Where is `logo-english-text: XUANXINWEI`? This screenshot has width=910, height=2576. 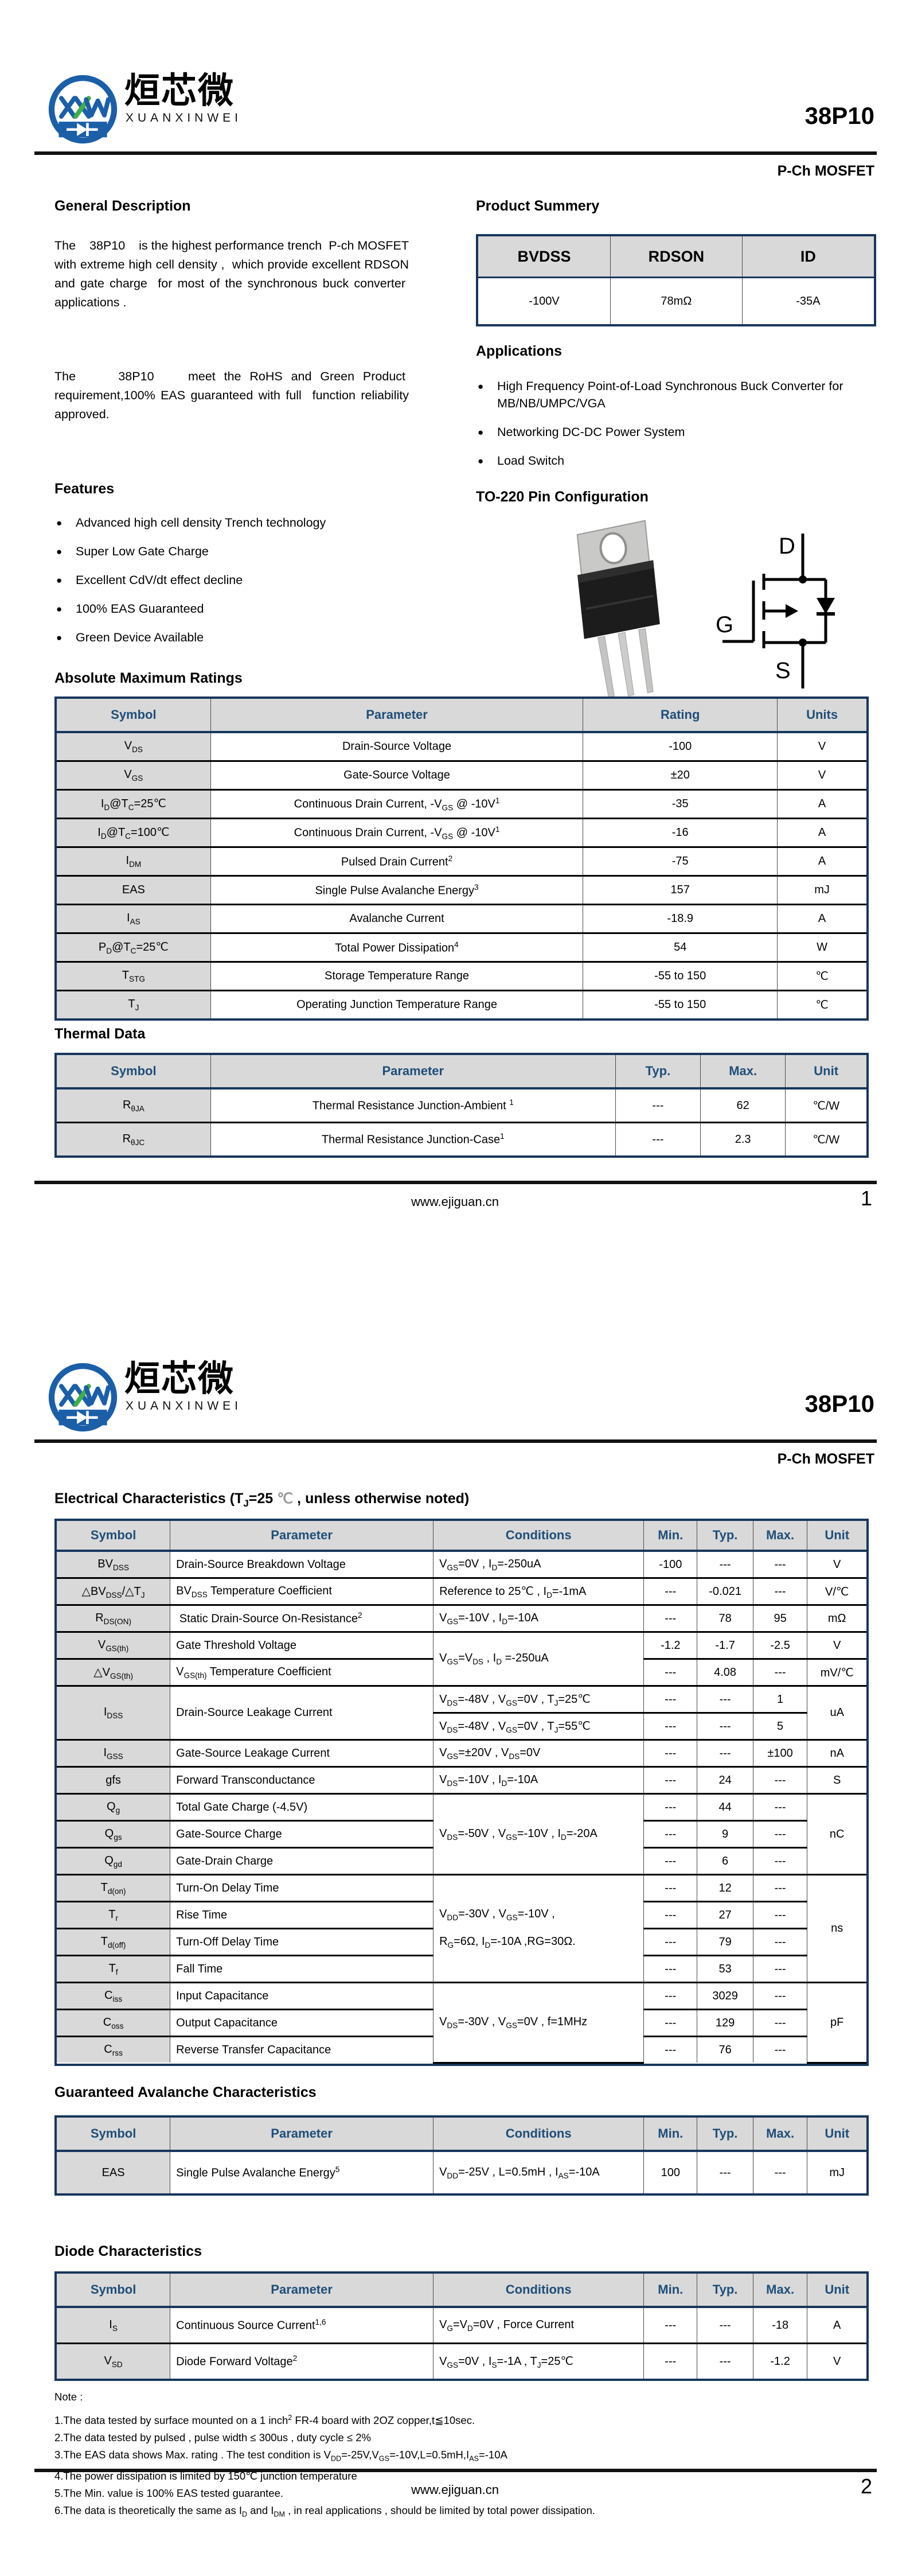 logo-english-text: XUANXINWEI is located at coordinates (185, 118).